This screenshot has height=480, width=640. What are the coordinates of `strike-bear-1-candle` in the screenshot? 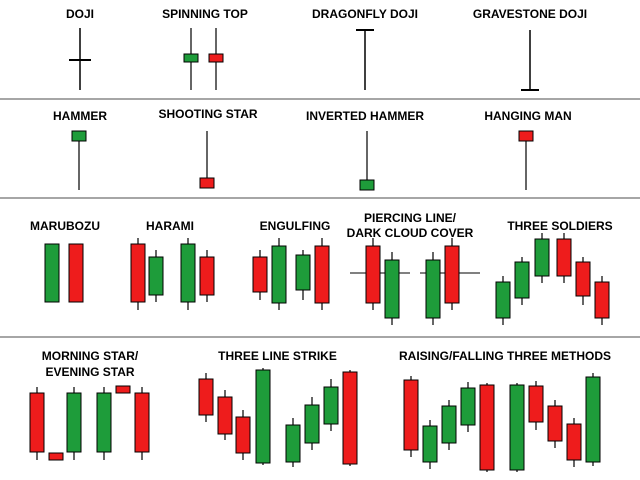 It's located at (206, 397).